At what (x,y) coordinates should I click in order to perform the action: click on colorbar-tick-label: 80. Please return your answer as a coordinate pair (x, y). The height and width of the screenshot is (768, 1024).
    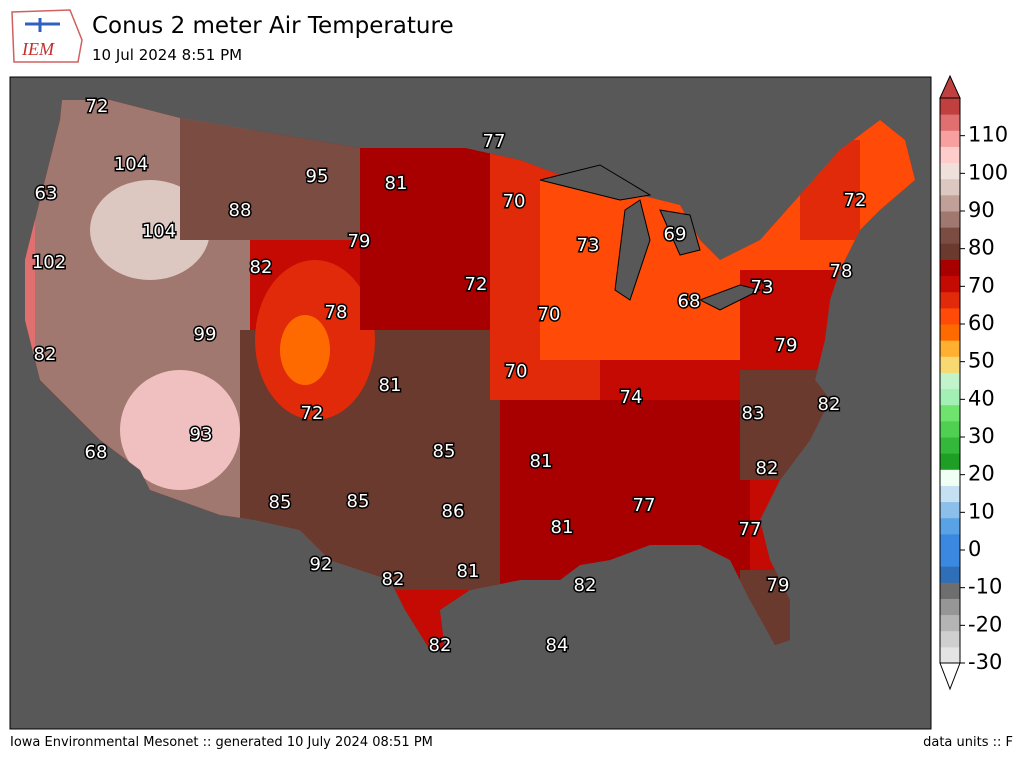
    Looking at the image, I should click on (981, 248).